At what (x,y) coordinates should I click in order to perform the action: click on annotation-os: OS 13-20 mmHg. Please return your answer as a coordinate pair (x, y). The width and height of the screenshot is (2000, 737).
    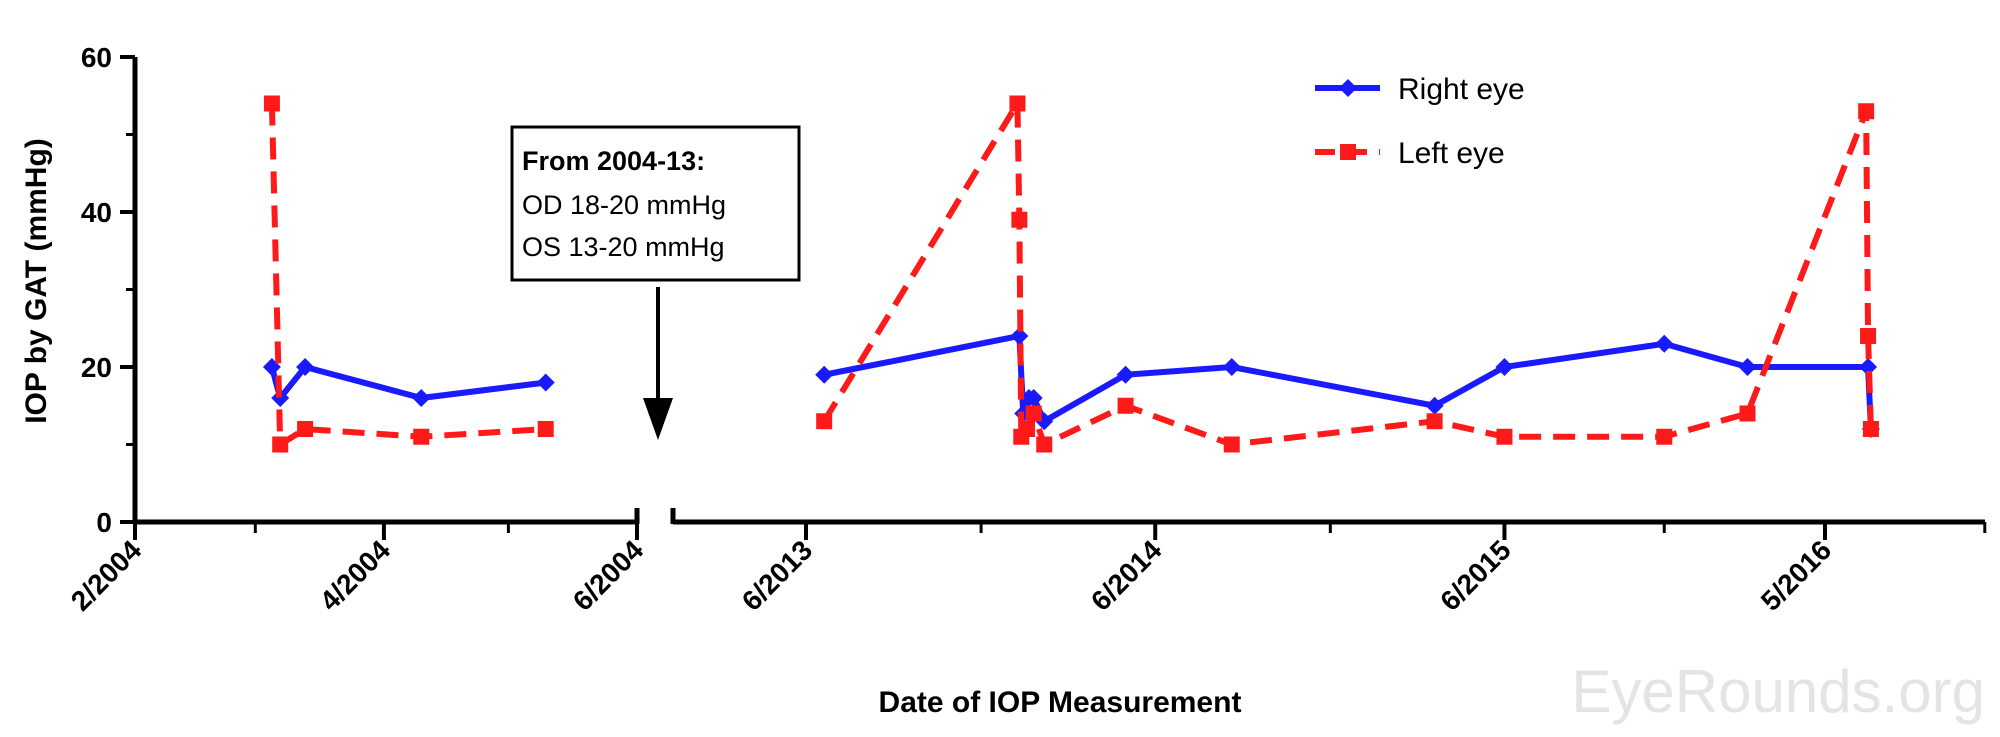
    Looking at the image, I should click on (623, 247).